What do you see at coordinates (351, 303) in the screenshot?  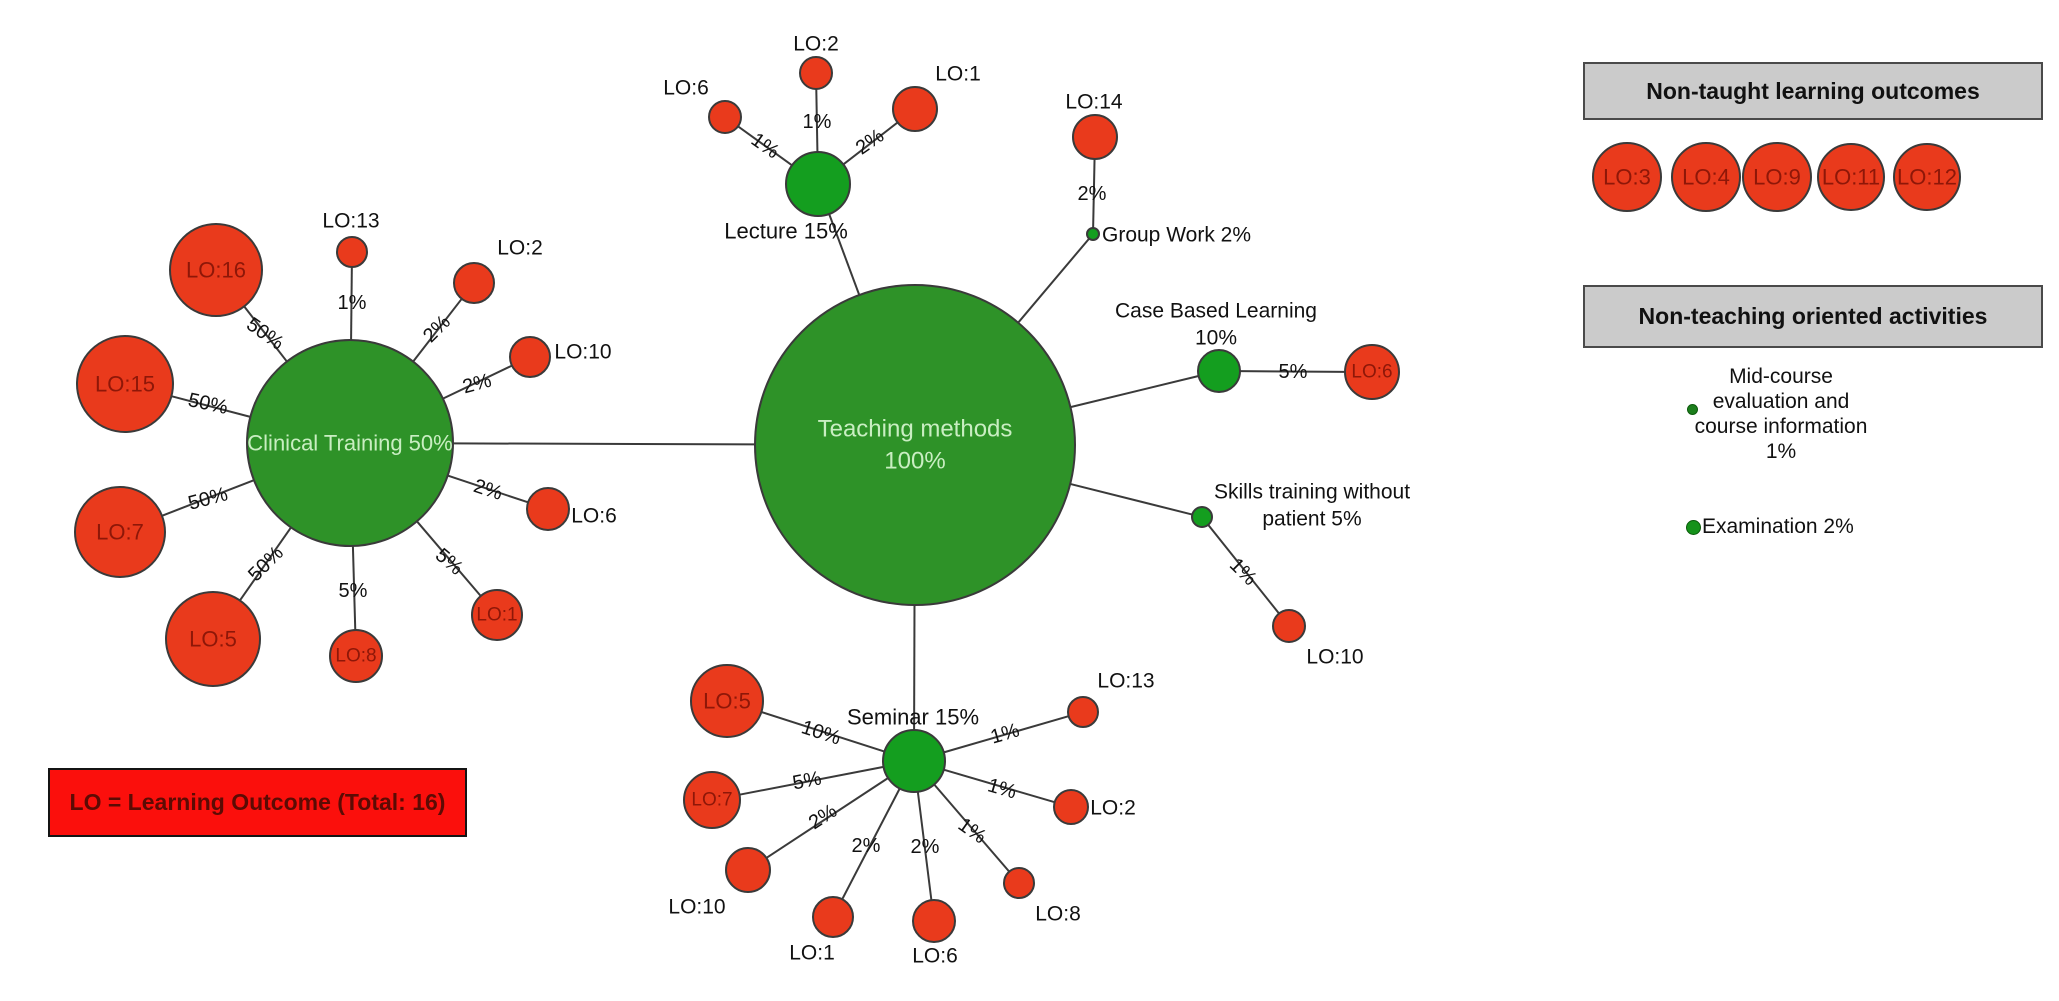 I see `edge-clinical-c13` at bounding box center [351, 303].